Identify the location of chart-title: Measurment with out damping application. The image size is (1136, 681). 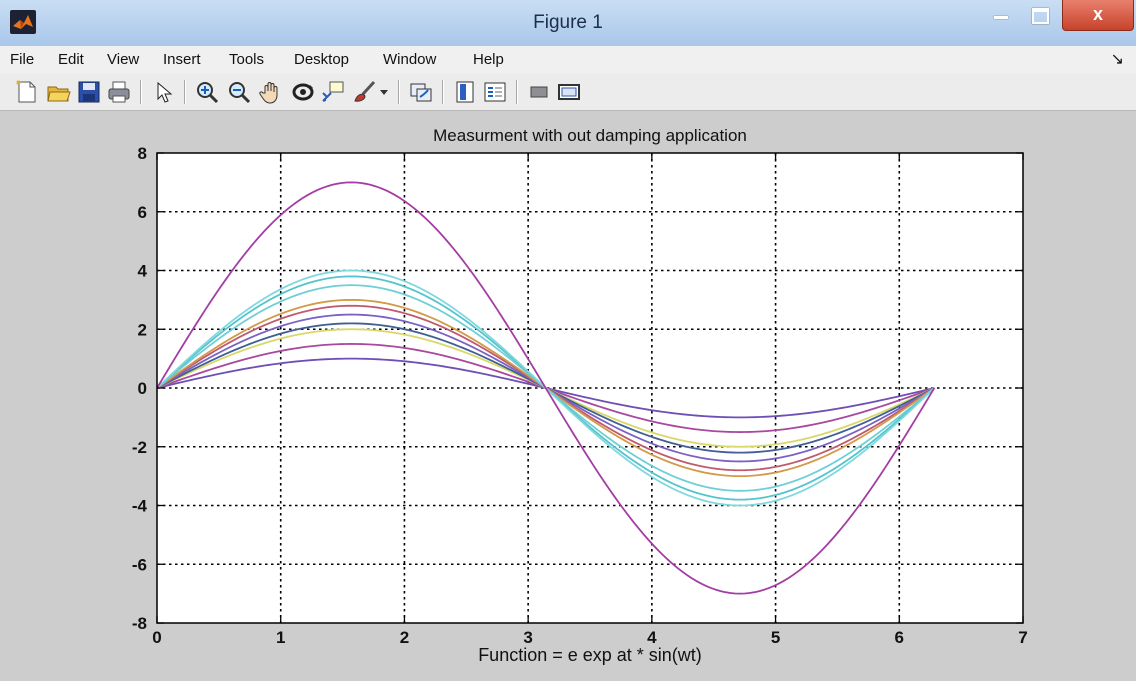
(590, 135).